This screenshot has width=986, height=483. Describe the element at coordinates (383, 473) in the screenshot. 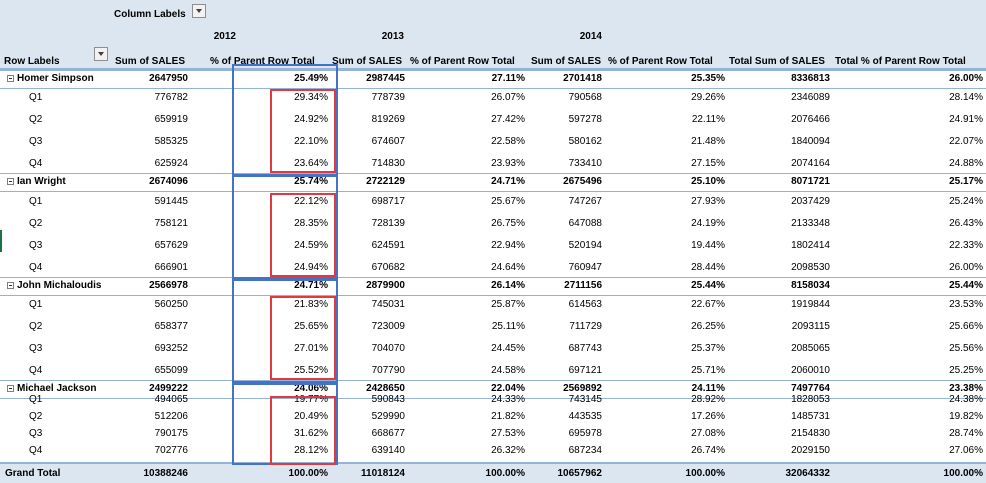

I see `grand-total-sum-2013: 11018124` at that location.